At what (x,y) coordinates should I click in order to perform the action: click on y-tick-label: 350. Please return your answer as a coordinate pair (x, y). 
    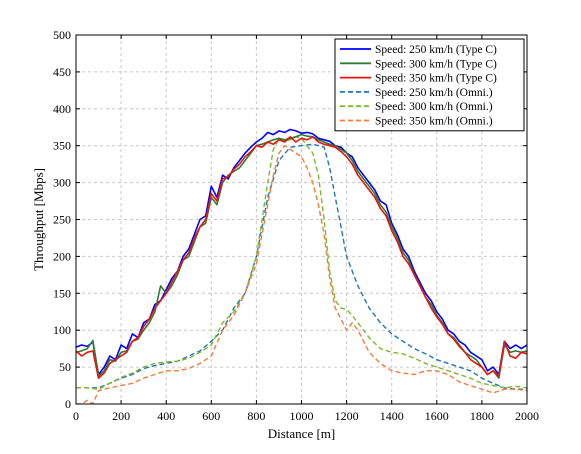
    Looking at the image, I should click on (62, 146).